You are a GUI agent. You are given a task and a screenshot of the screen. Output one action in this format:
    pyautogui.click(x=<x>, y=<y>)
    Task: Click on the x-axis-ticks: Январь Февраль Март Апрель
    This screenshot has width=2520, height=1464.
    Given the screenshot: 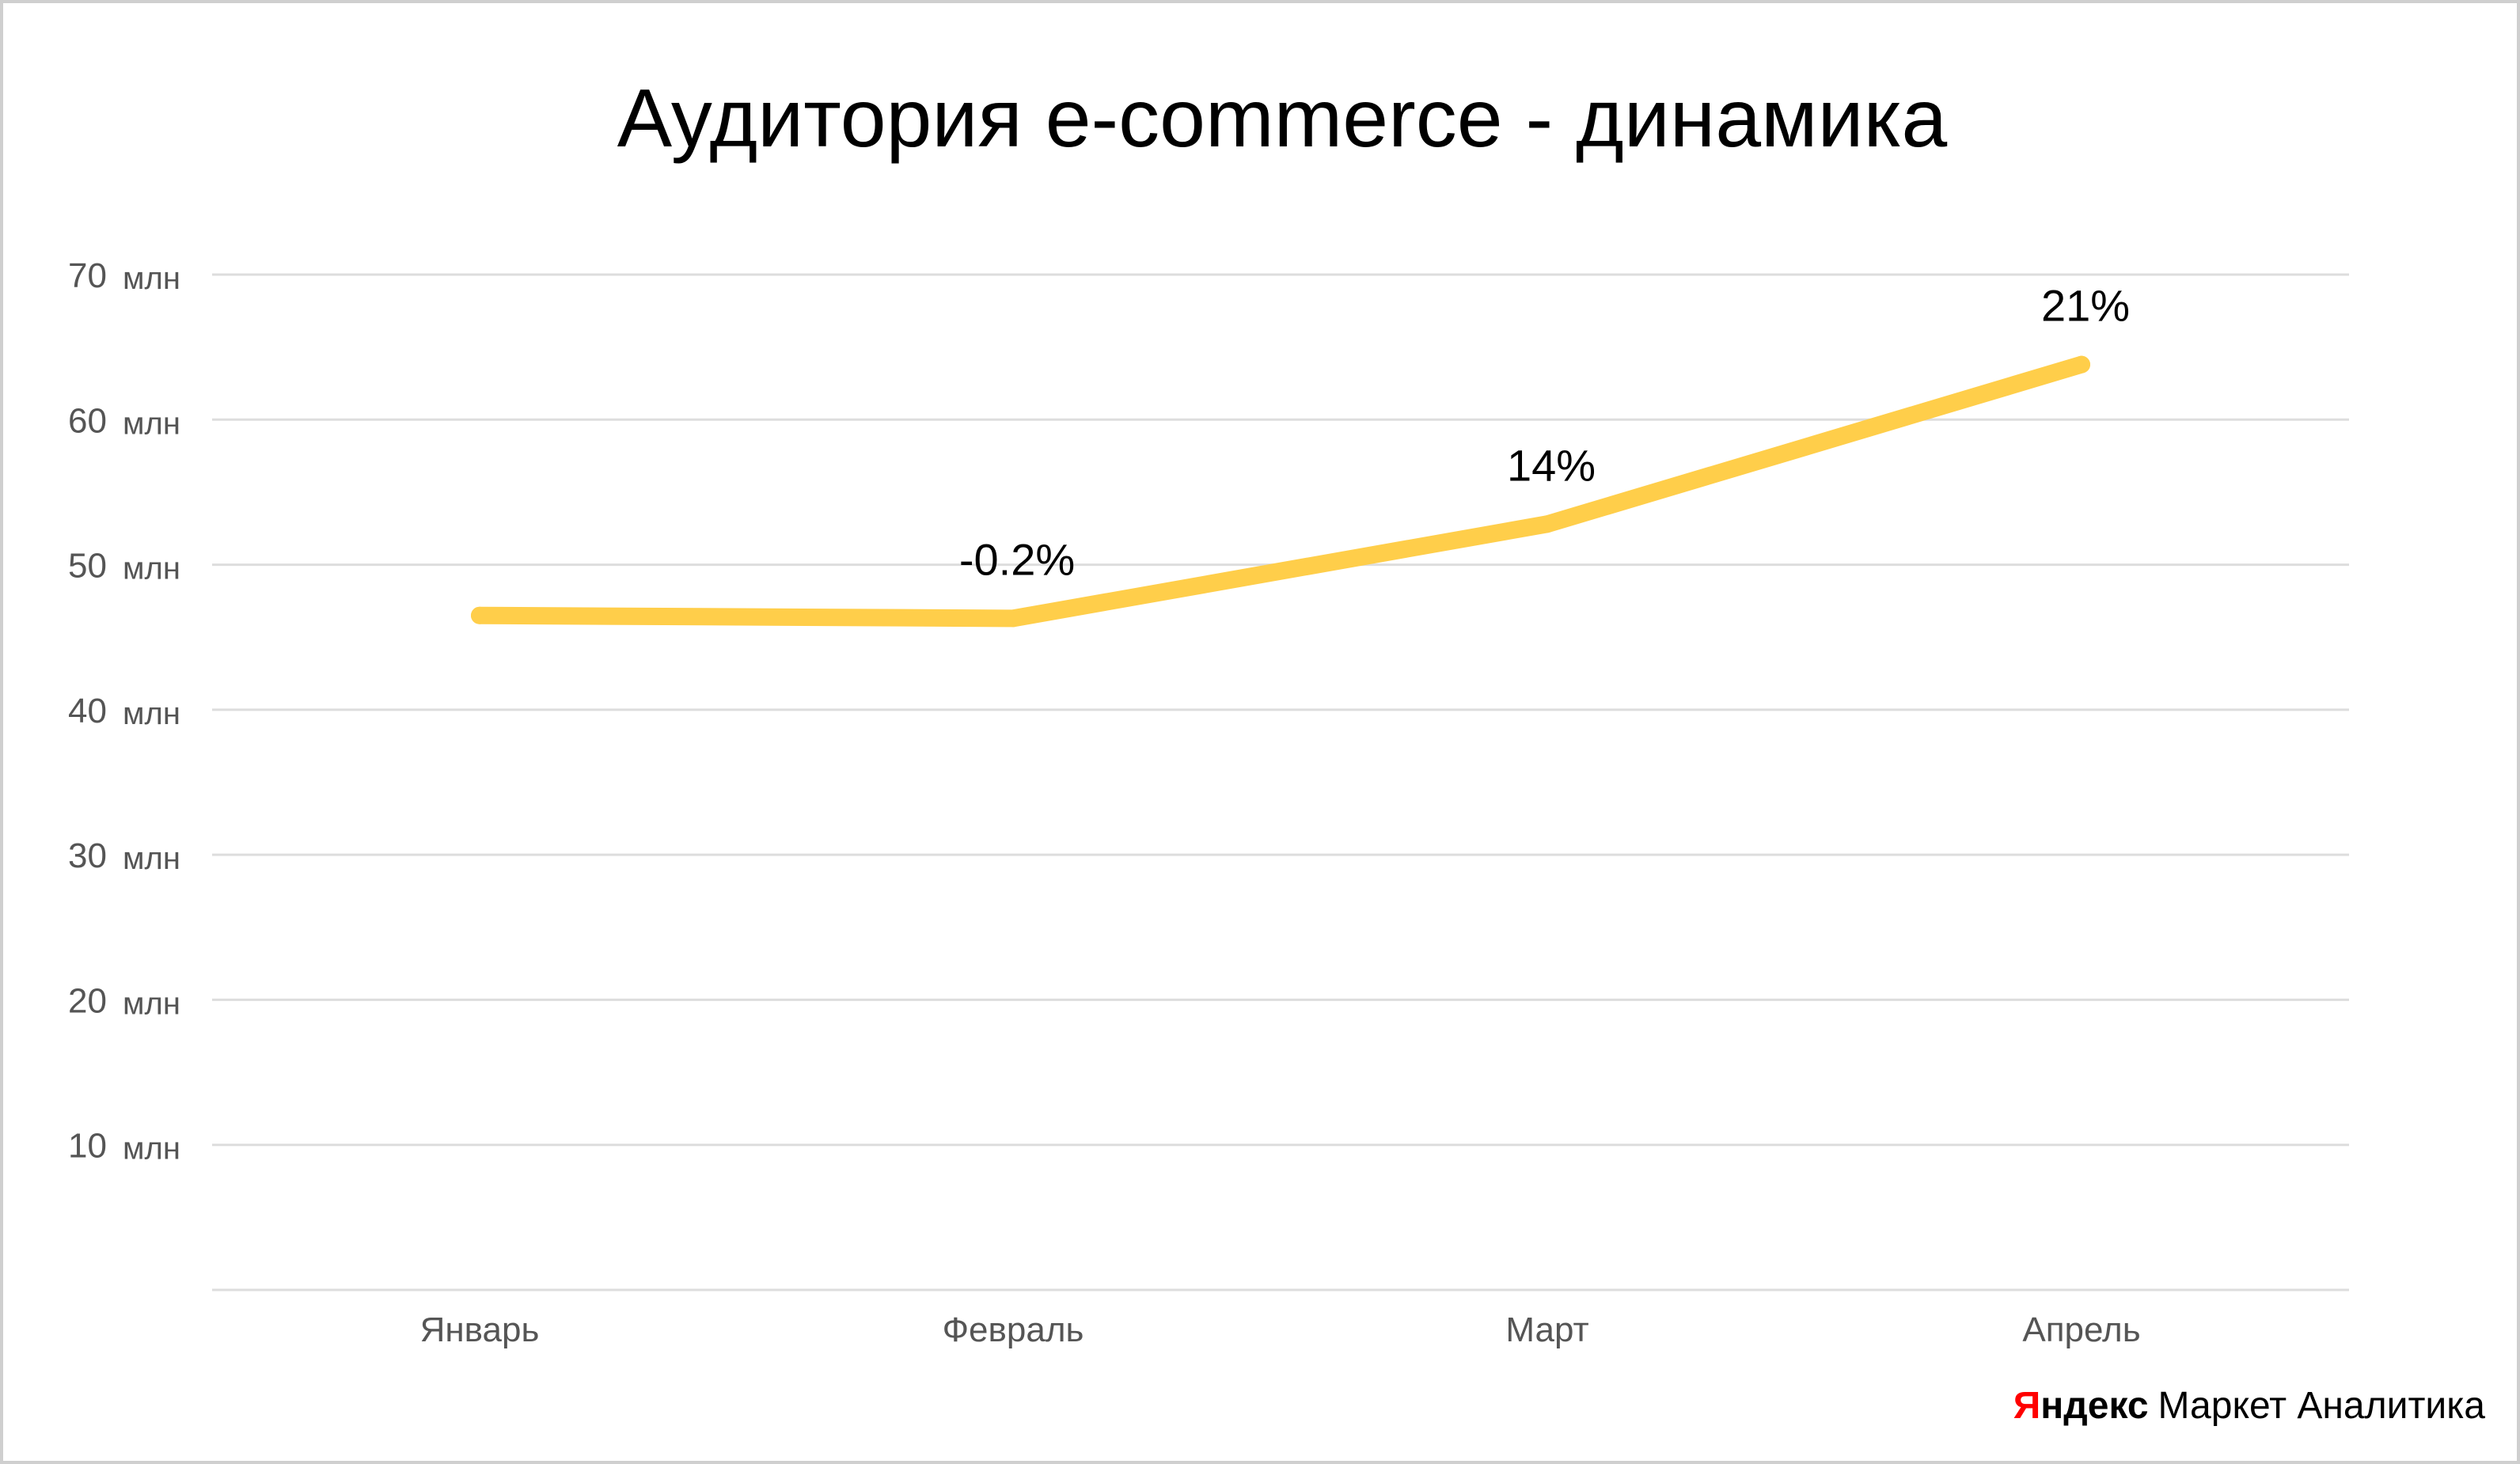 What is the action you would take?
    pyautogui.click(x=1280, y=1329)
    